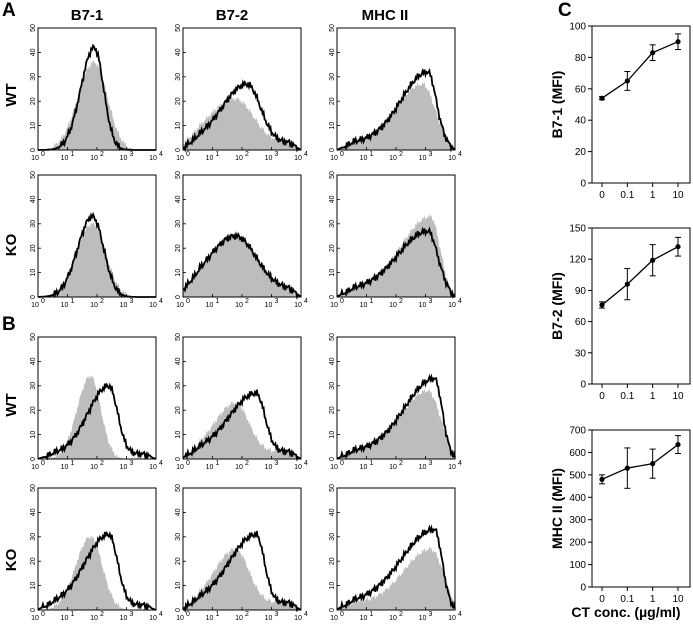 The width and height of the screenshot is (693, 626). I want to click on histogram-b-wt-b7-1-x-tick-exp-2: 2, so click(102, 463).